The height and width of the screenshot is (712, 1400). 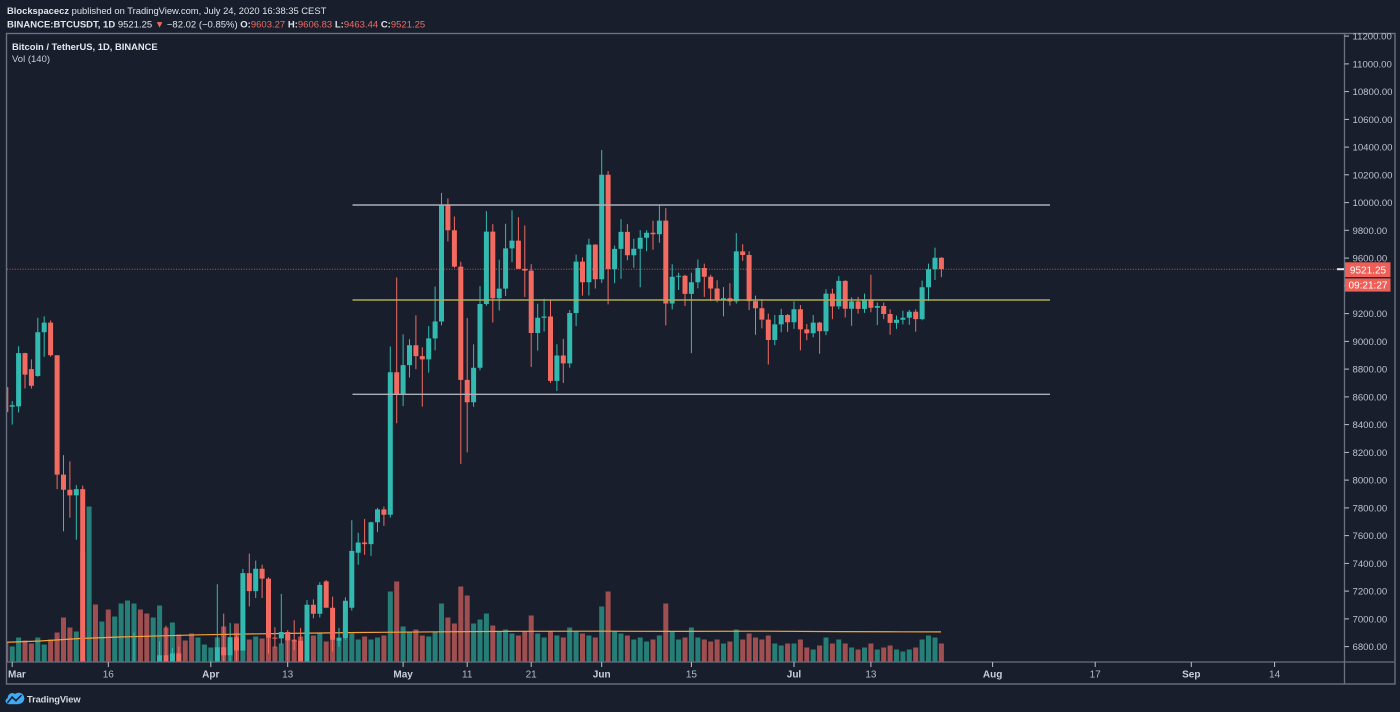 I want to click on svg-text:Bitcoin / TetherUS, 1D, BINANC: Bitcoin / TetherUS, 1D, BINANCE, so click(x=85, y=46).